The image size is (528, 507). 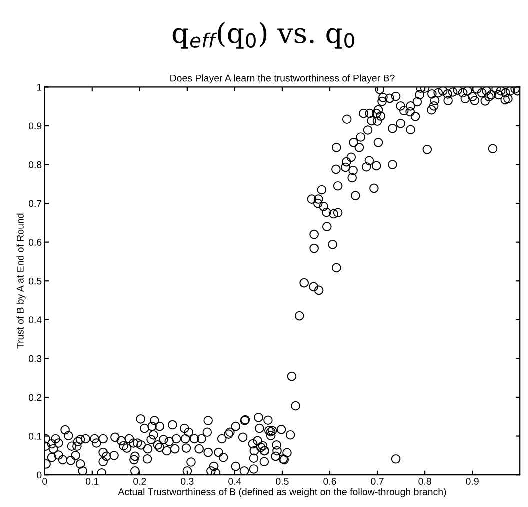 What do you see at coordinates (235, 481) in the screenshot?
I see `x-tick-label: 0.4` at bounding box center [235, 481].